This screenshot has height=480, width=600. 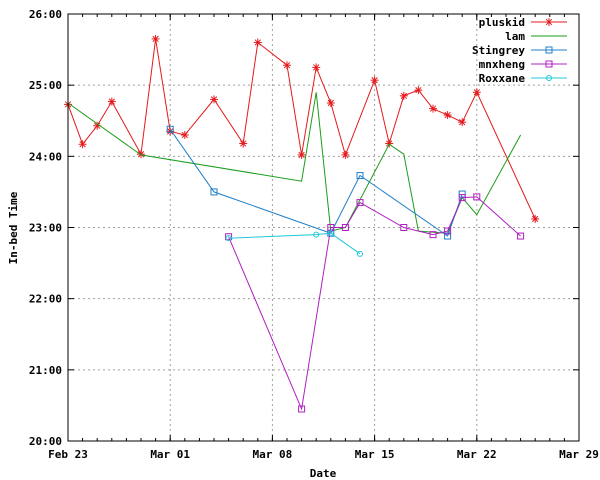 What do you see at coordinates (549, 64) in the screenshot?
I see `legend-marker-mnxheng` at bounding box center [549, 64].